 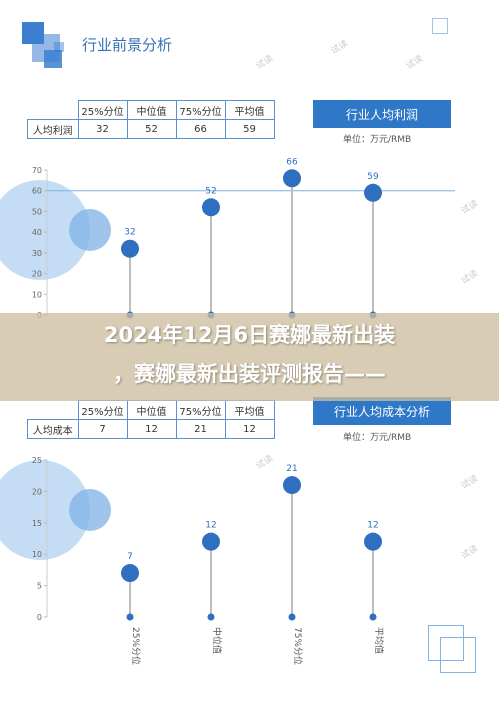 I want to click on table-cell: 32, so click(x=102, y=129).